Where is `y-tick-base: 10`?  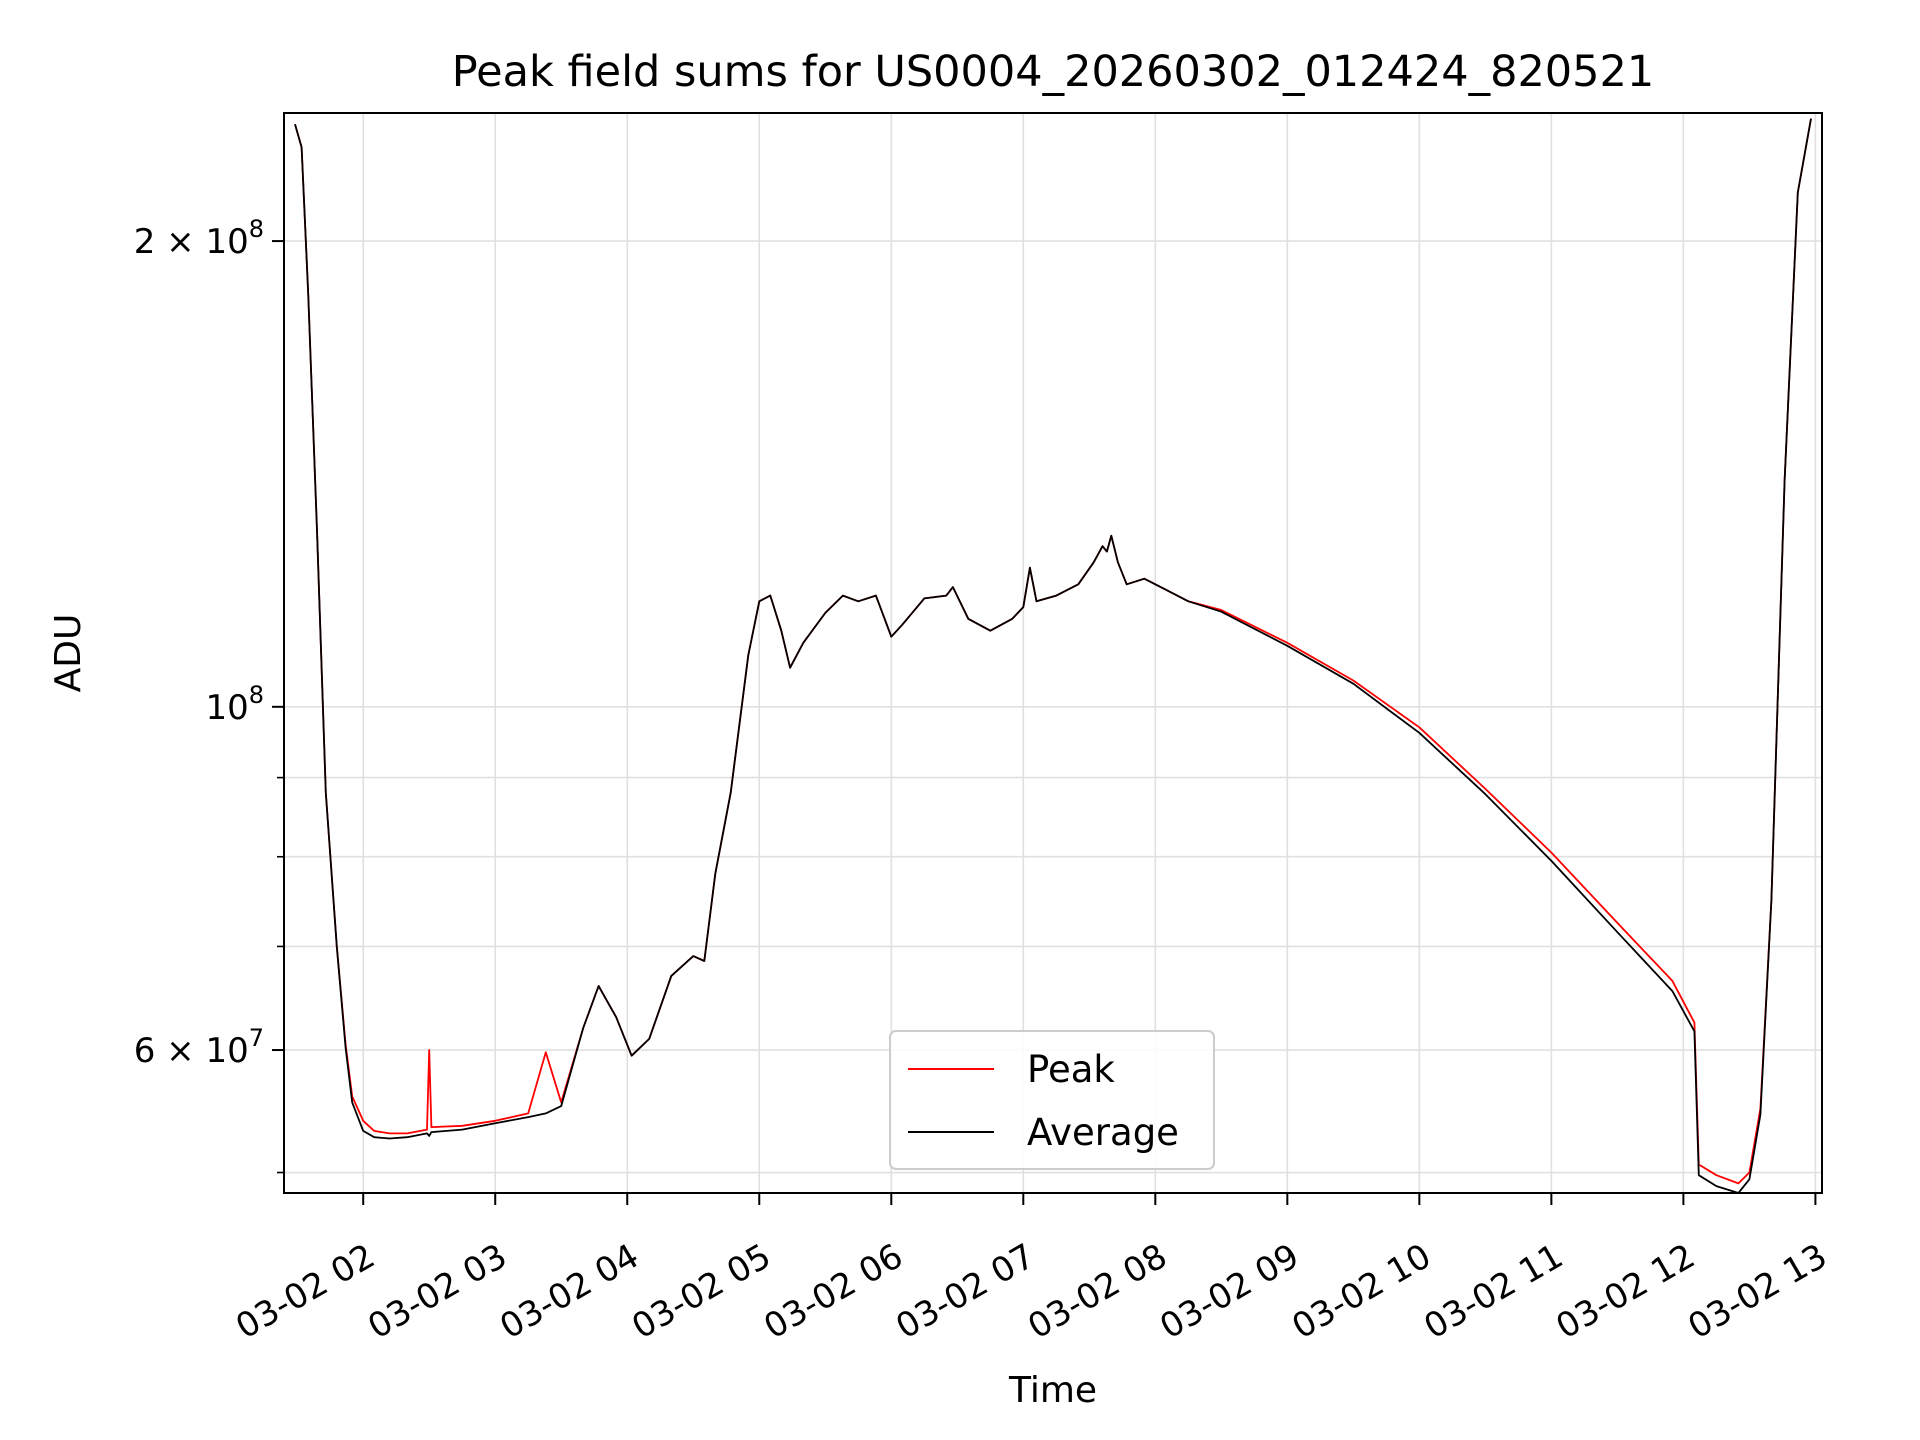
y-tick-base: 10 is located at coordinates (226, 708).